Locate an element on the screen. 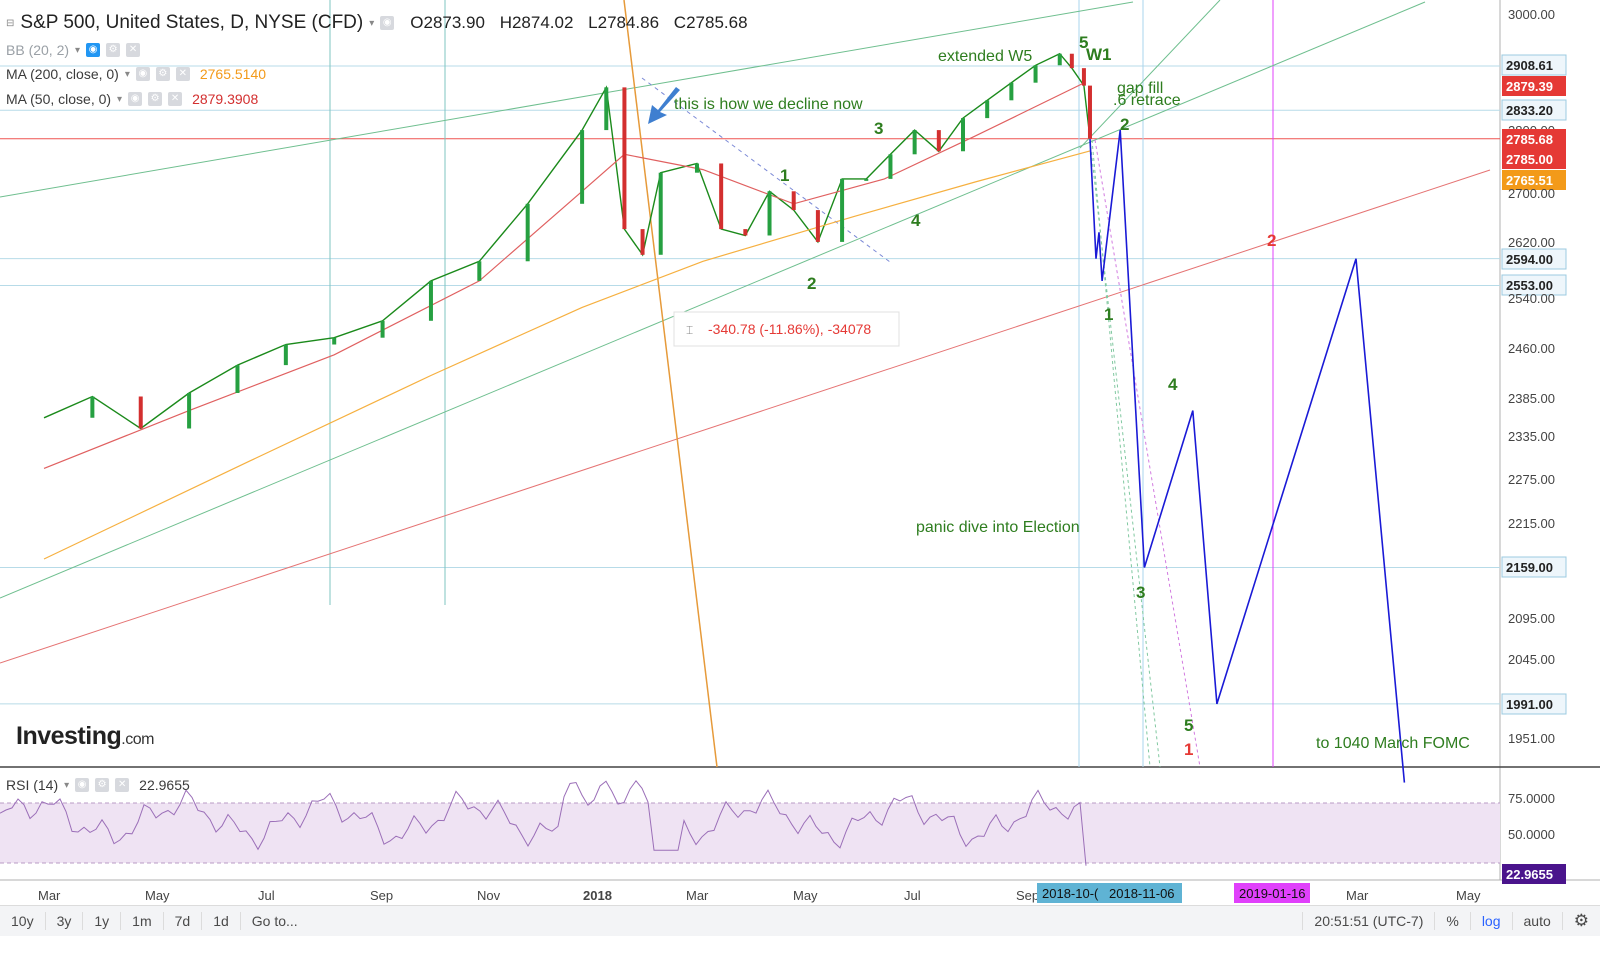 This screenshot has height=957, width=1600. annotation-text: panic dive into Election is located at coordinates (998, 527).